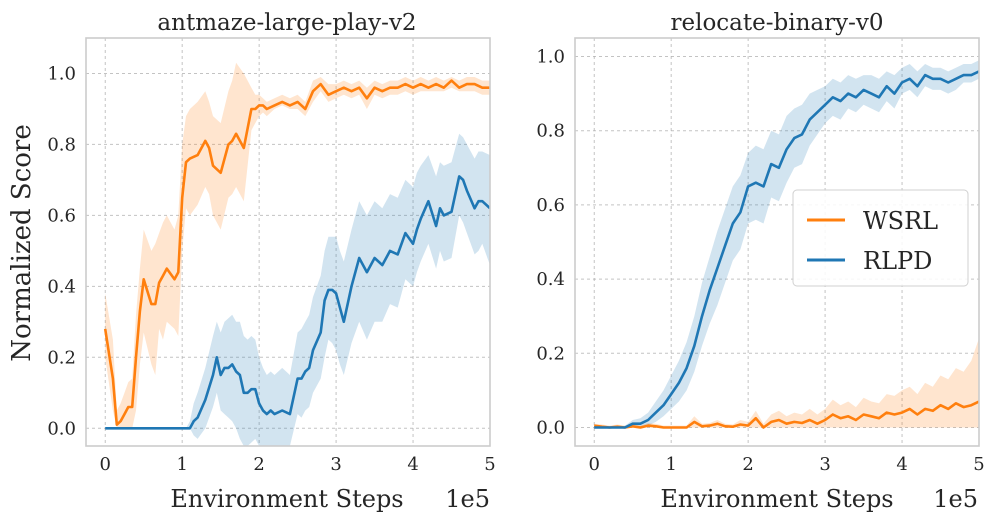  What do you see at coordinates (786, 414) in the screenshot?
I see `series-line-wsrl` at bounding box center [786, 414].